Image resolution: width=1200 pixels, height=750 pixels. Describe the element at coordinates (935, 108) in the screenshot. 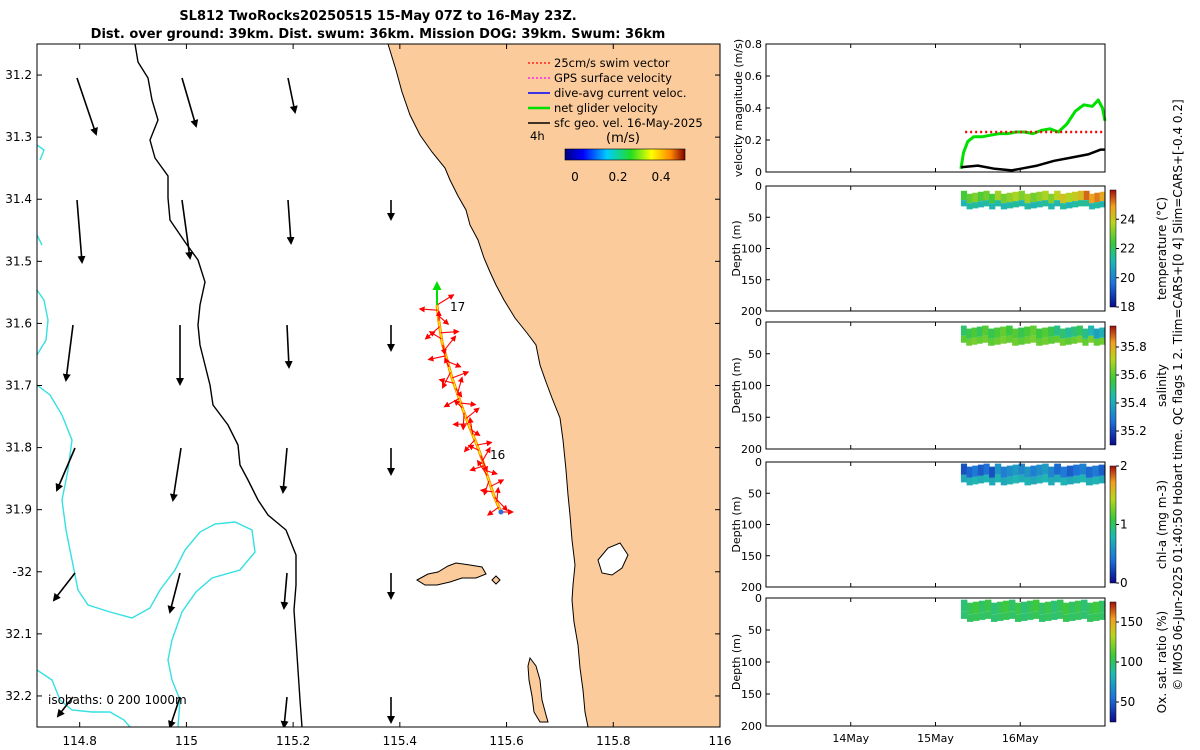

I see `velocity-panel-frame` at that location.